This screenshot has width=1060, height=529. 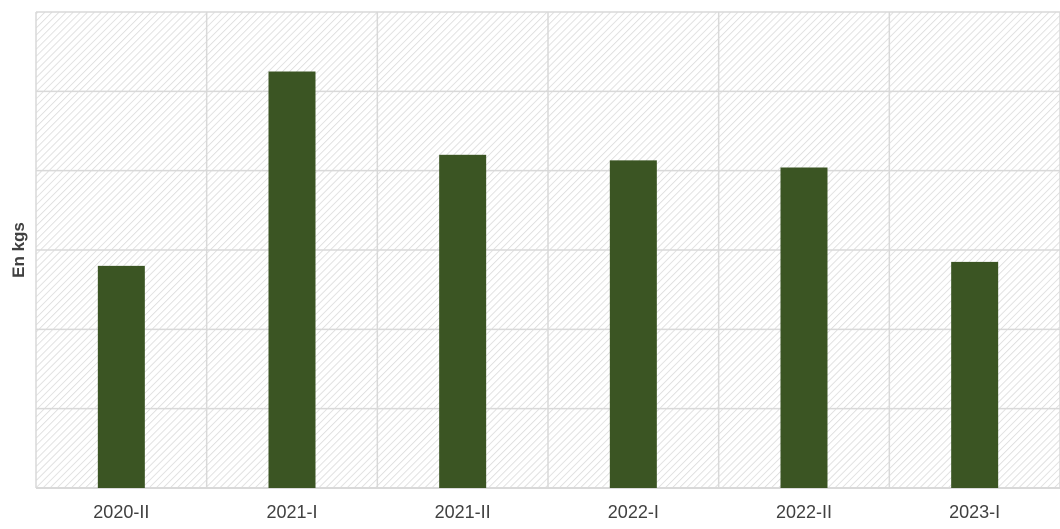 What do you see at coordinates (633, 324) in the screenshot?
I see `bar-2022-I` at bounding box center [633, 324].